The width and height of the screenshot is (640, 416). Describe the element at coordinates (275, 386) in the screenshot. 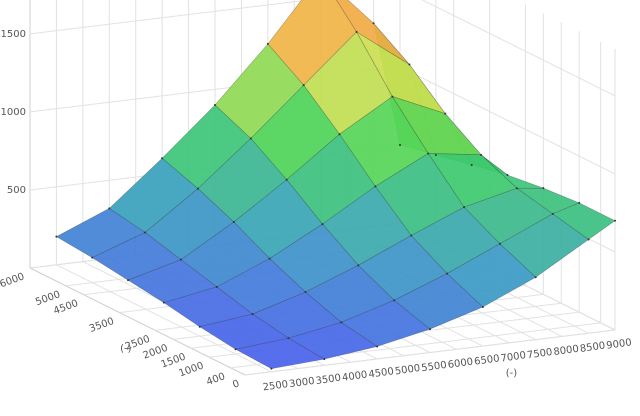

I see `x-tick-label: 2500` at that location.